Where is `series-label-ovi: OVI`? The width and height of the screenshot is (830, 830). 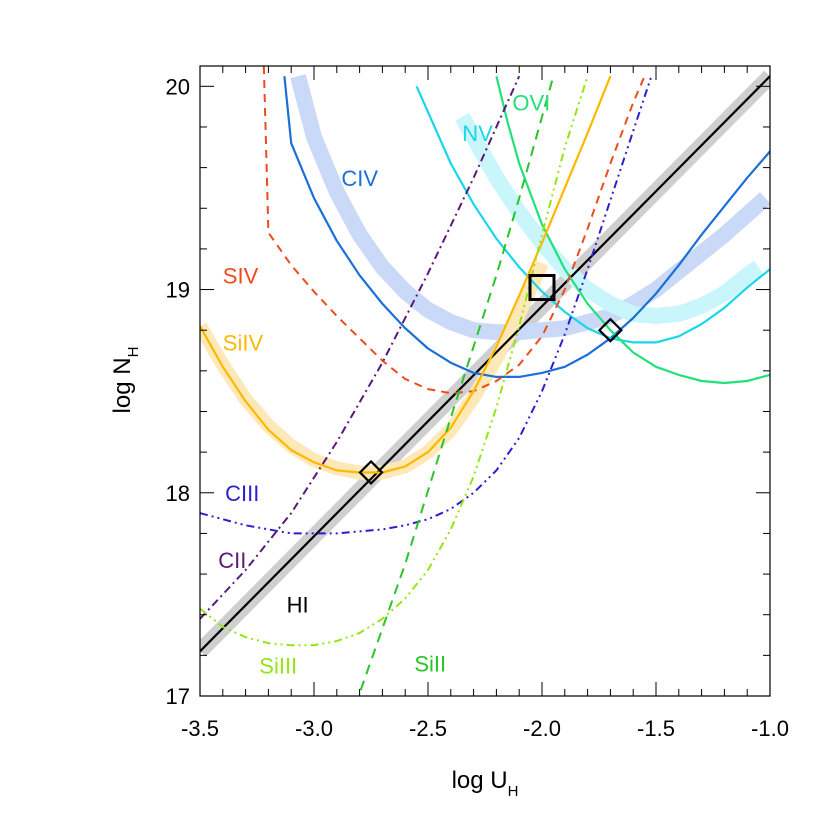 series-label-ovi: OVI is located at coordinates (531, 103).